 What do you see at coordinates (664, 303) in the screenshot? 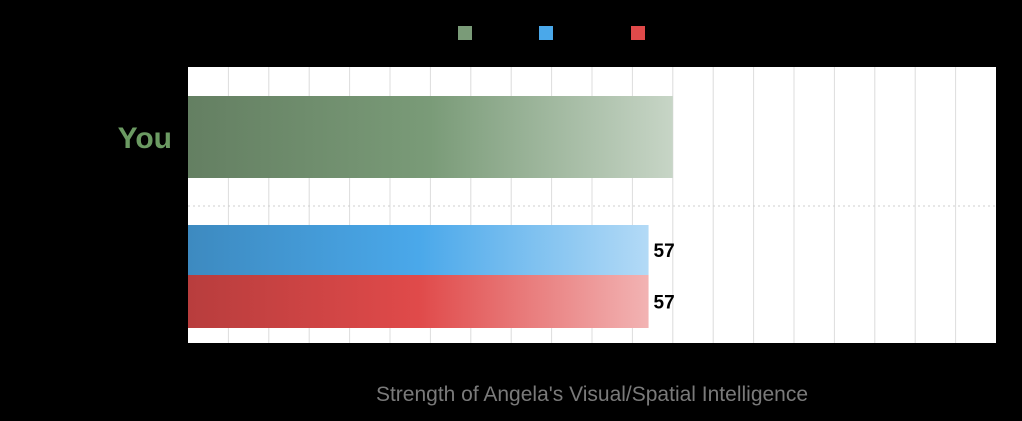
I see `value-label-red: 57` at bounding box center [664, 303].